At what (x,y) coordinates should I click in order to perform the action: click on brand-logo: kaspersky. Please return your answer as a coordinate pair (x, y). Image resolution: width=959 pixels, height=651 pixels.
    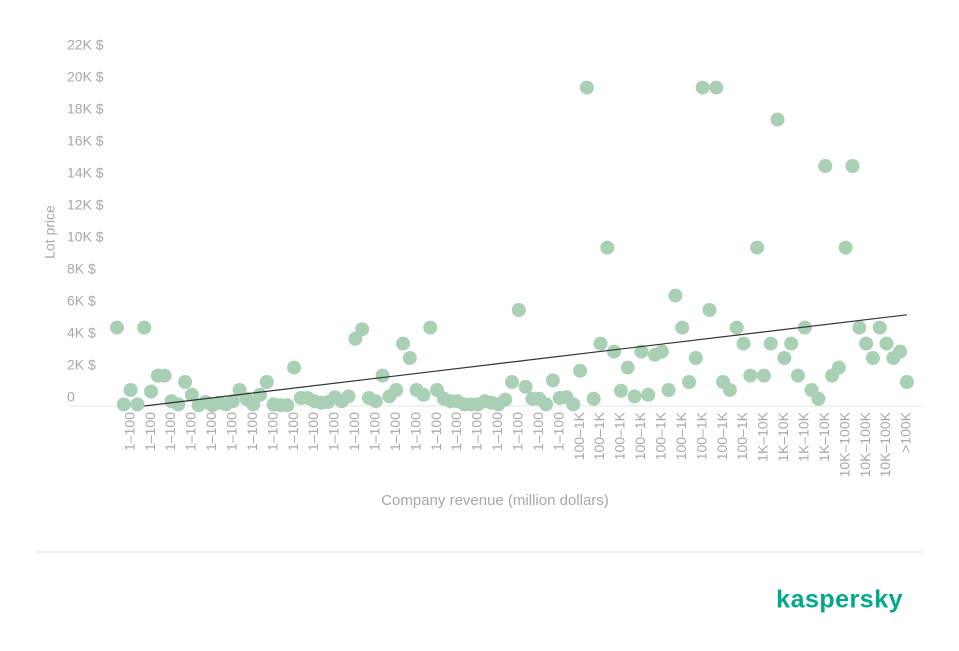
    Looking at the image, I should click on (839, 600).